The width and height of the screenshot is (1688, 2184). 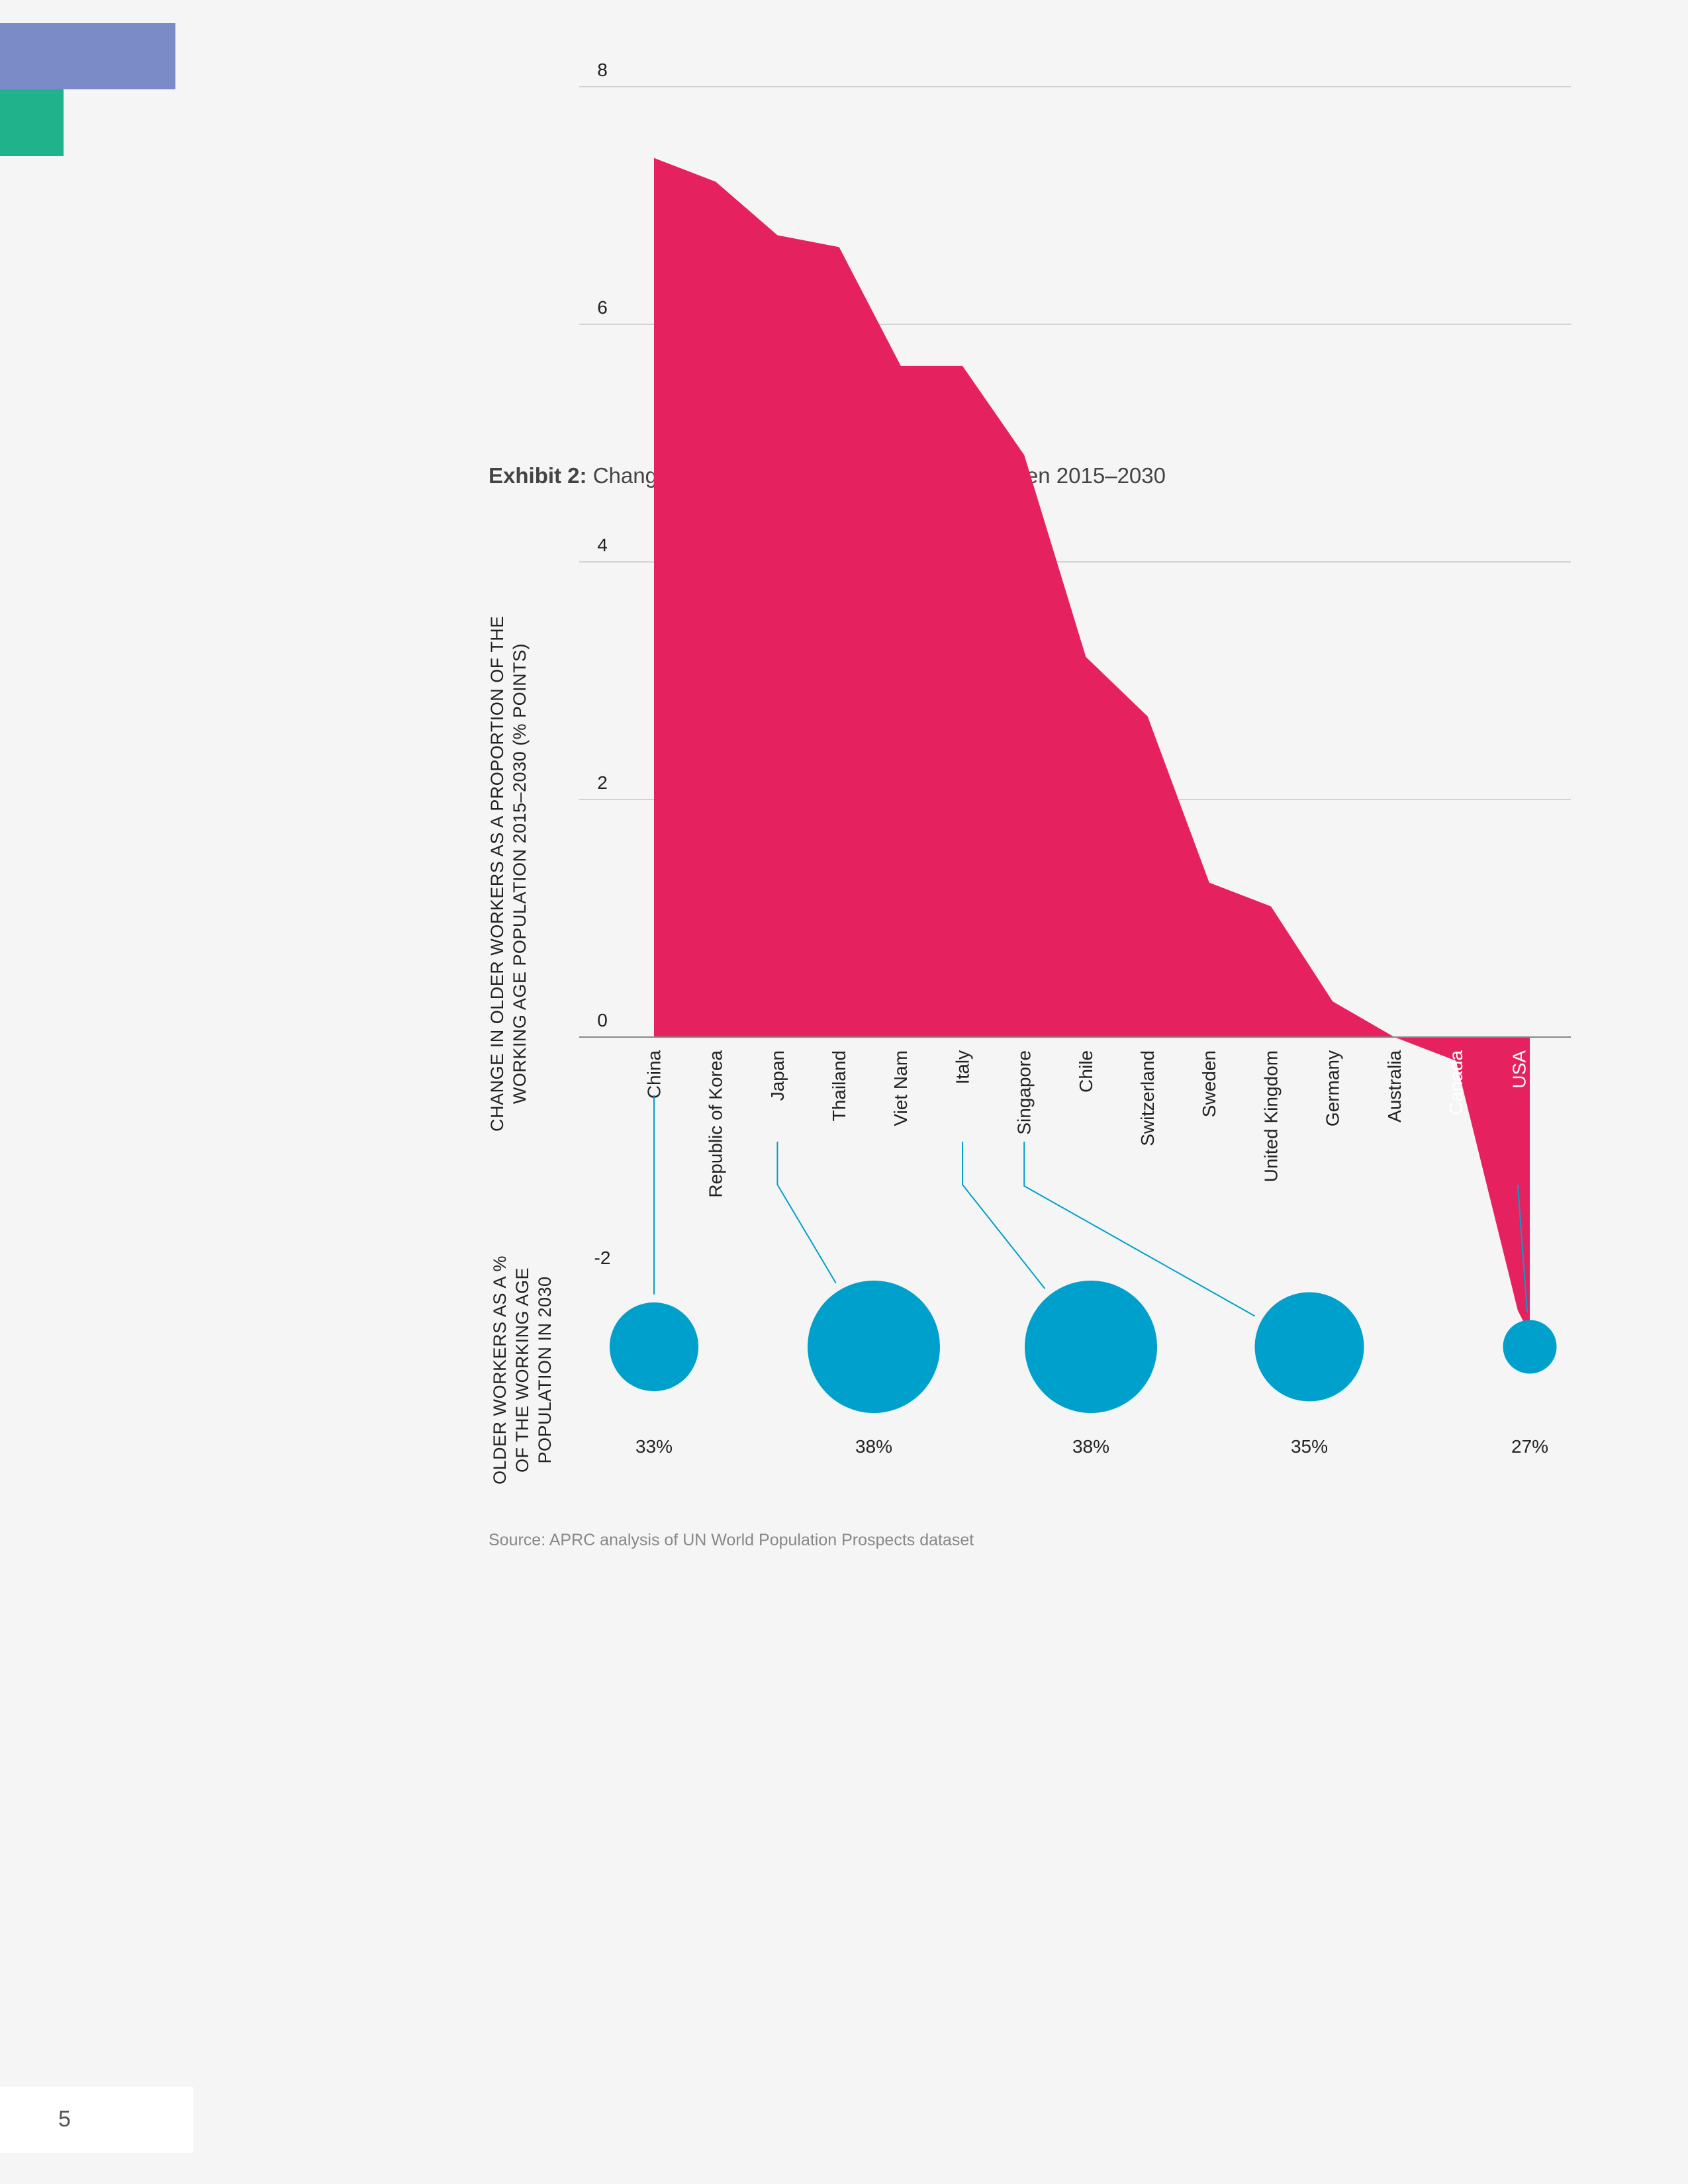 What do you see at coordinates (1209, 1083) in the screenshot?
I see `category-label: Sweden` at bounding box center [1209, 1083].